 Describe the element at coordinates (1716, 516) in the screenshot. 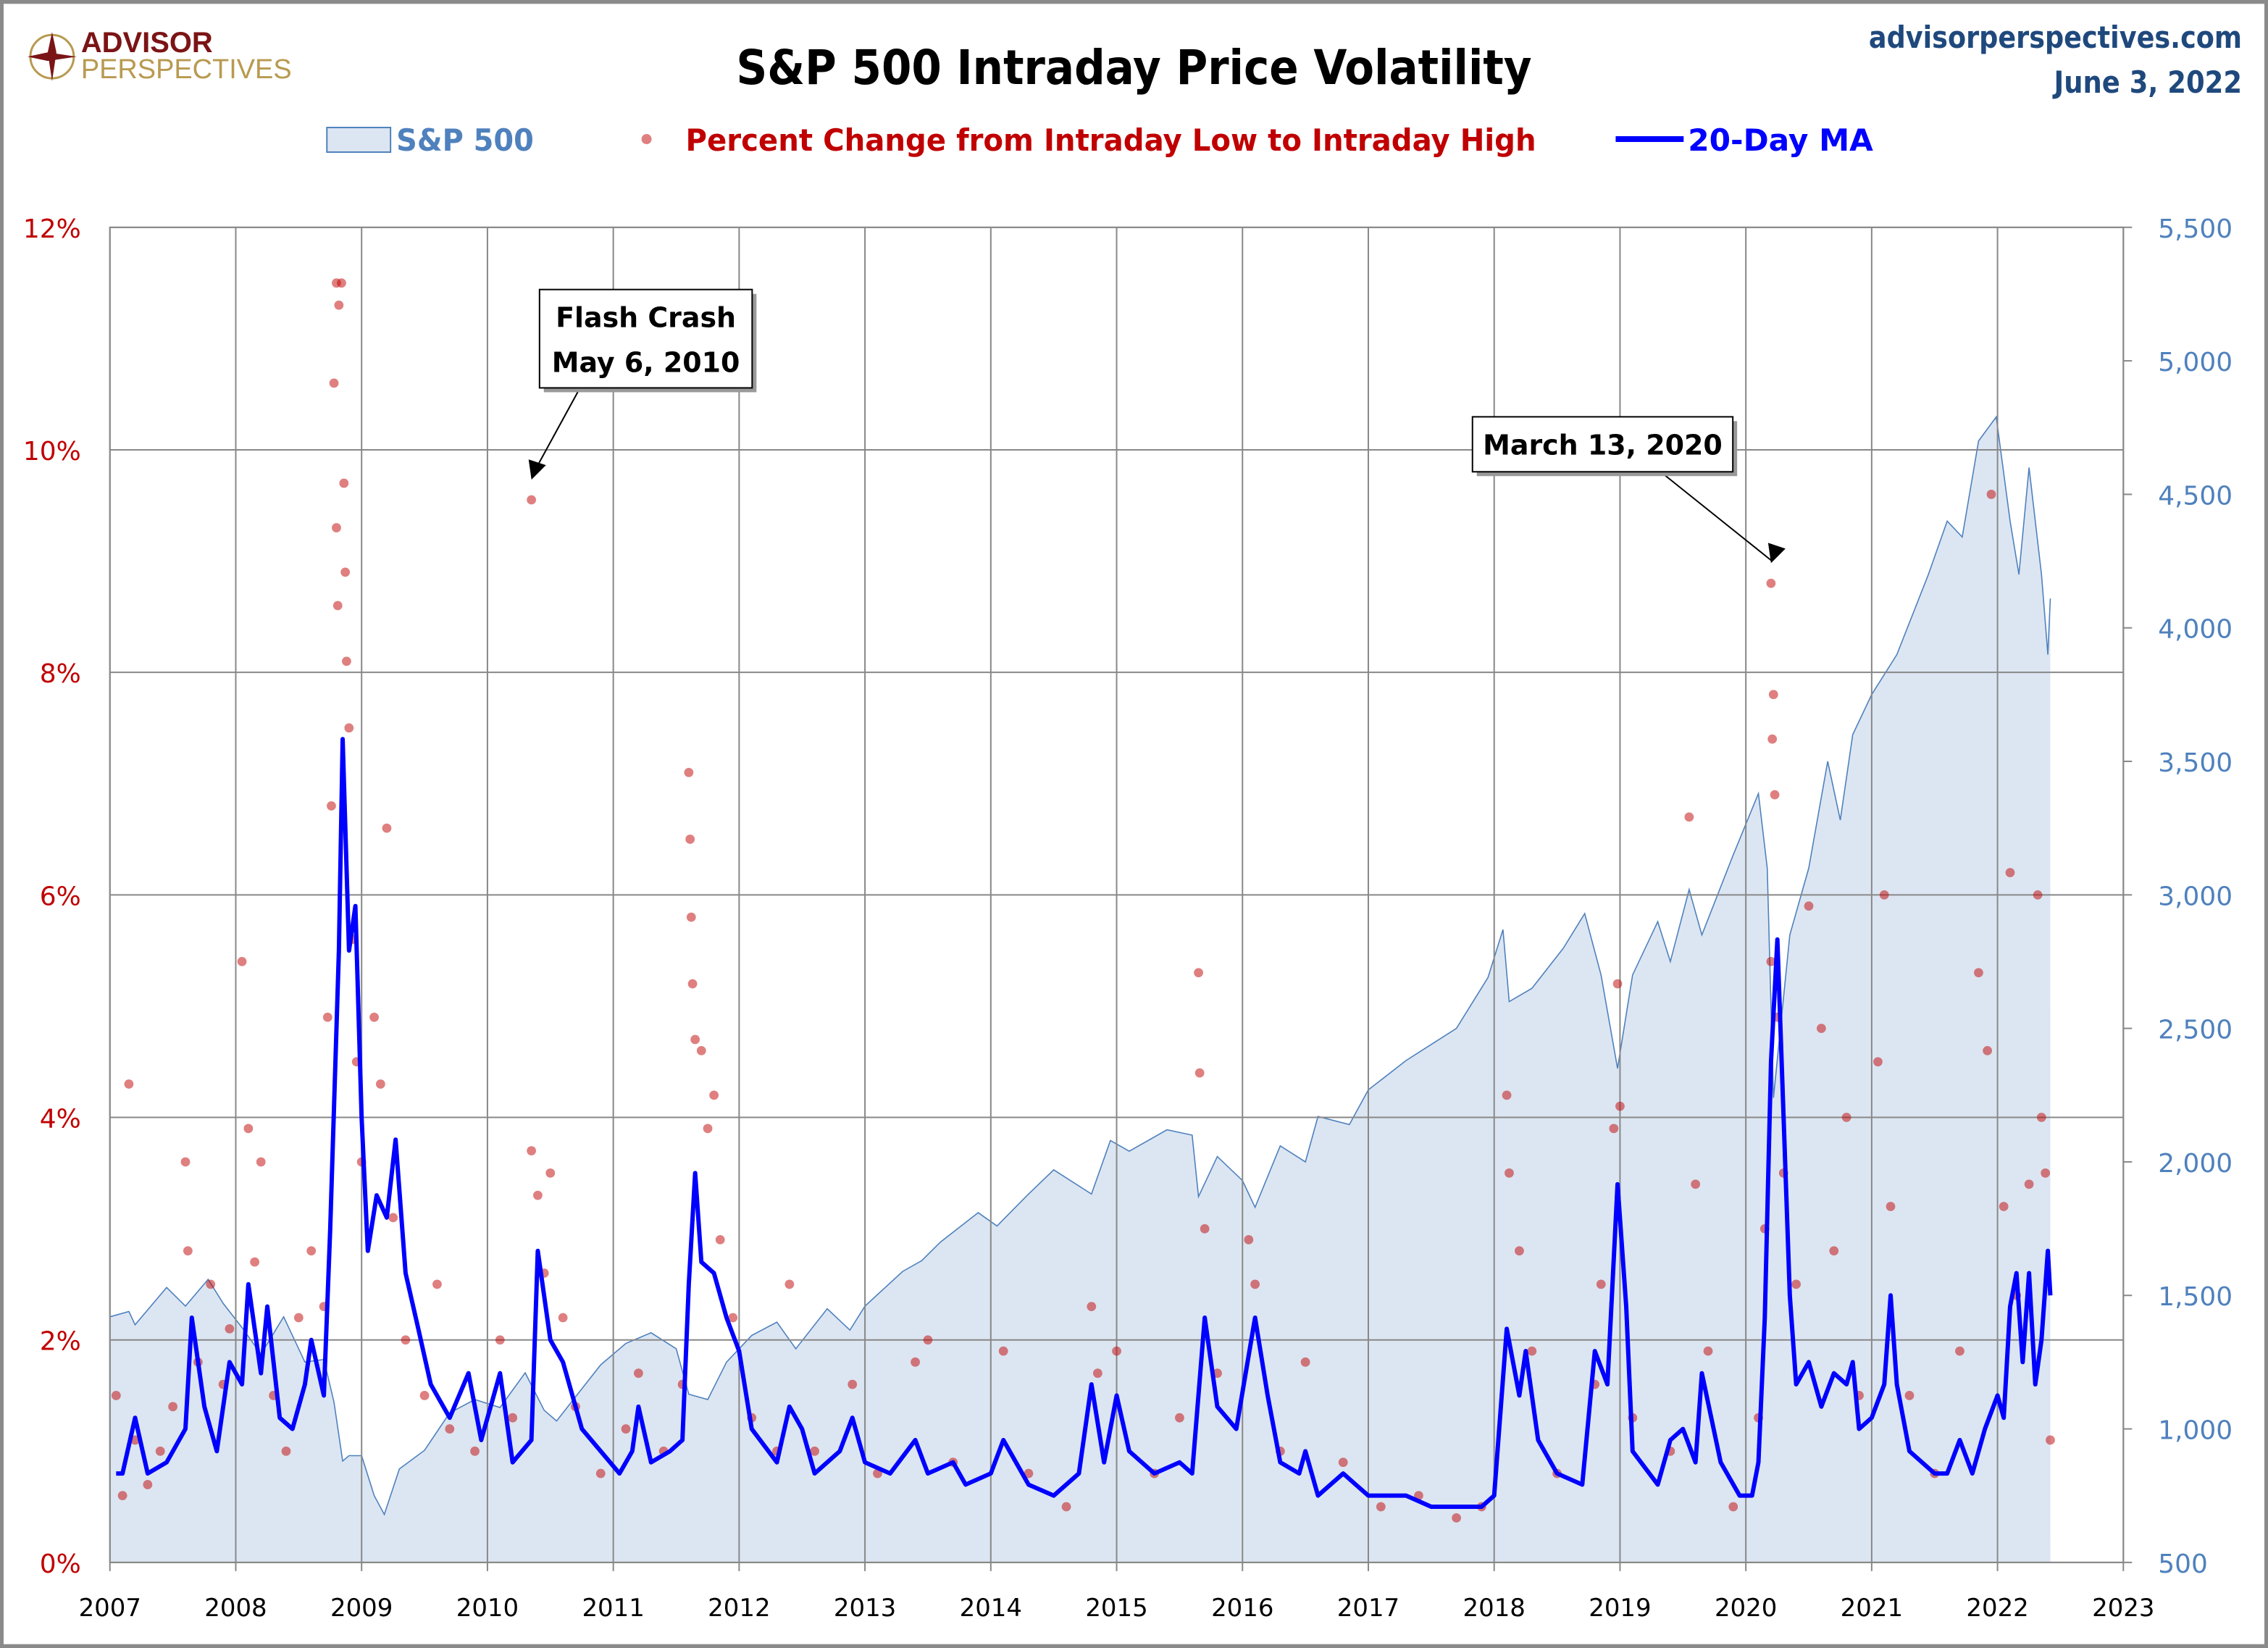

I see `annotation-arrow` at that location.